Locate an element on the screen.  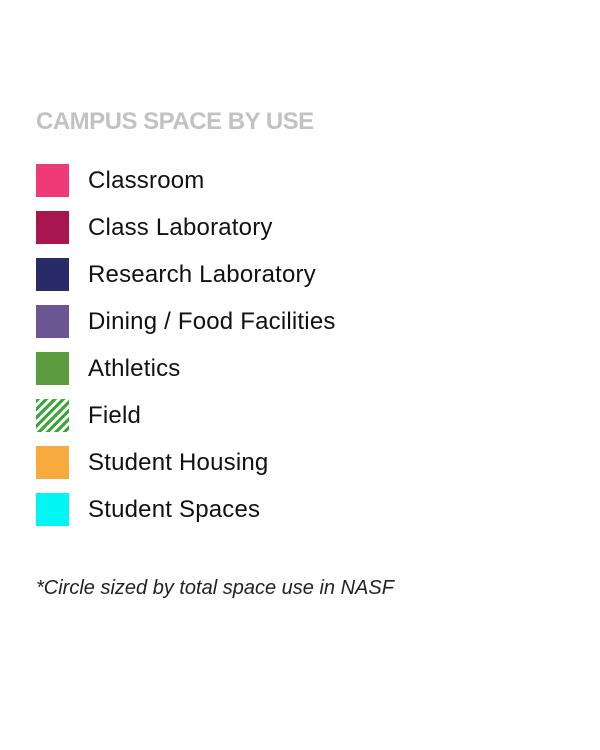
legend-label: Field is located at coordinates (115, 415).